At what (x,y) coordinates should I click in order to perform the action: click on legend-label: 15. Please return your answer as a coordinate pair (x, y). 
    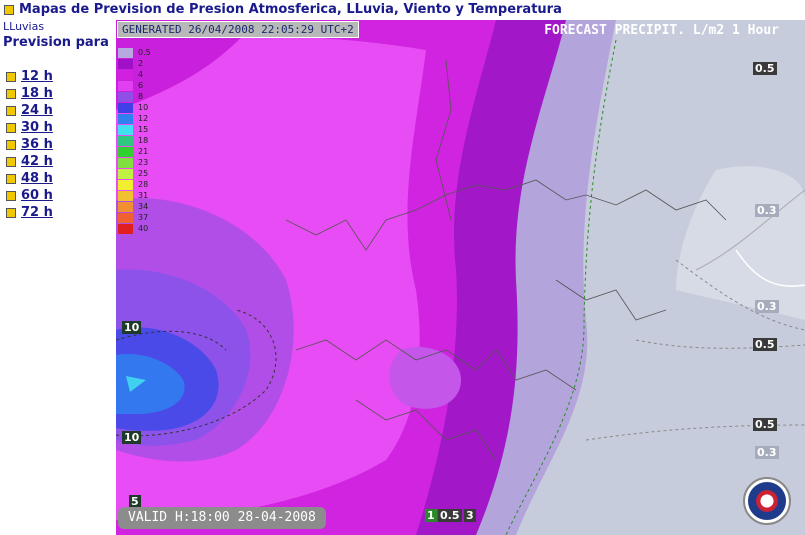
    Looking at the image, I should click on (143, 129).